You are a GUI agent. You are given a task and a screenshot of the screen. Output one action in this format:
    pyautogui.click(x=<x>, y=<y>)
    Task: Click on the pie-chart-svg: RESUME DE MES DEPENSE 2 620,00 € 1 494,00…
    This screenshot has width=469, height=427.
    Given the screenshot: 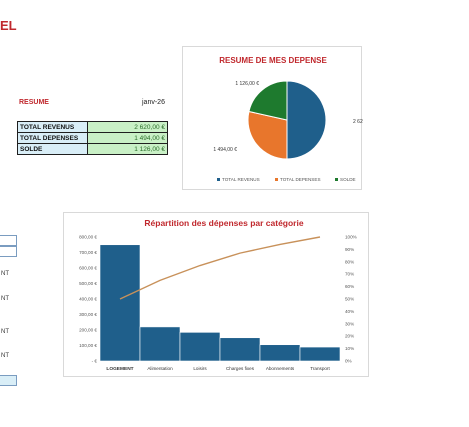 What is the action you would take?
    pyautogui.click(x=294, y=119)
    